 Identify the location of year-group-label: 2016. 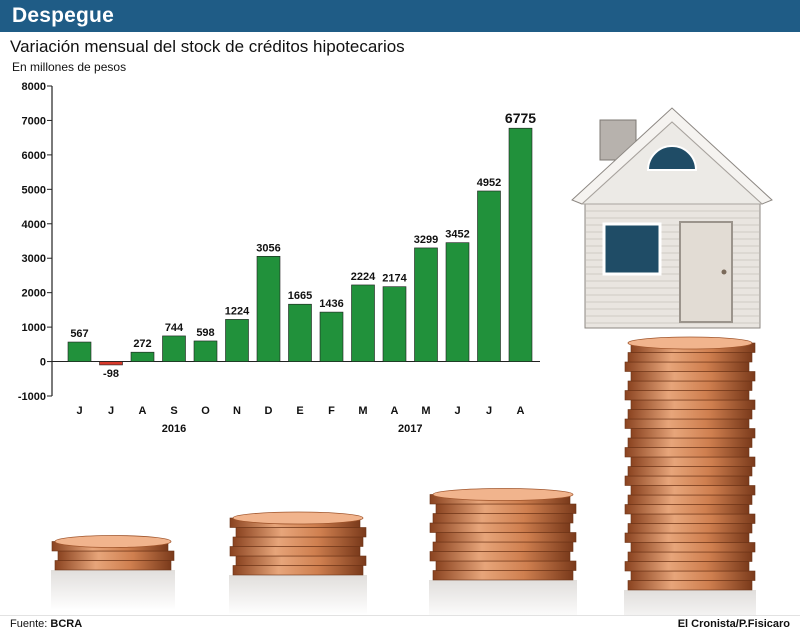
(174, 429).